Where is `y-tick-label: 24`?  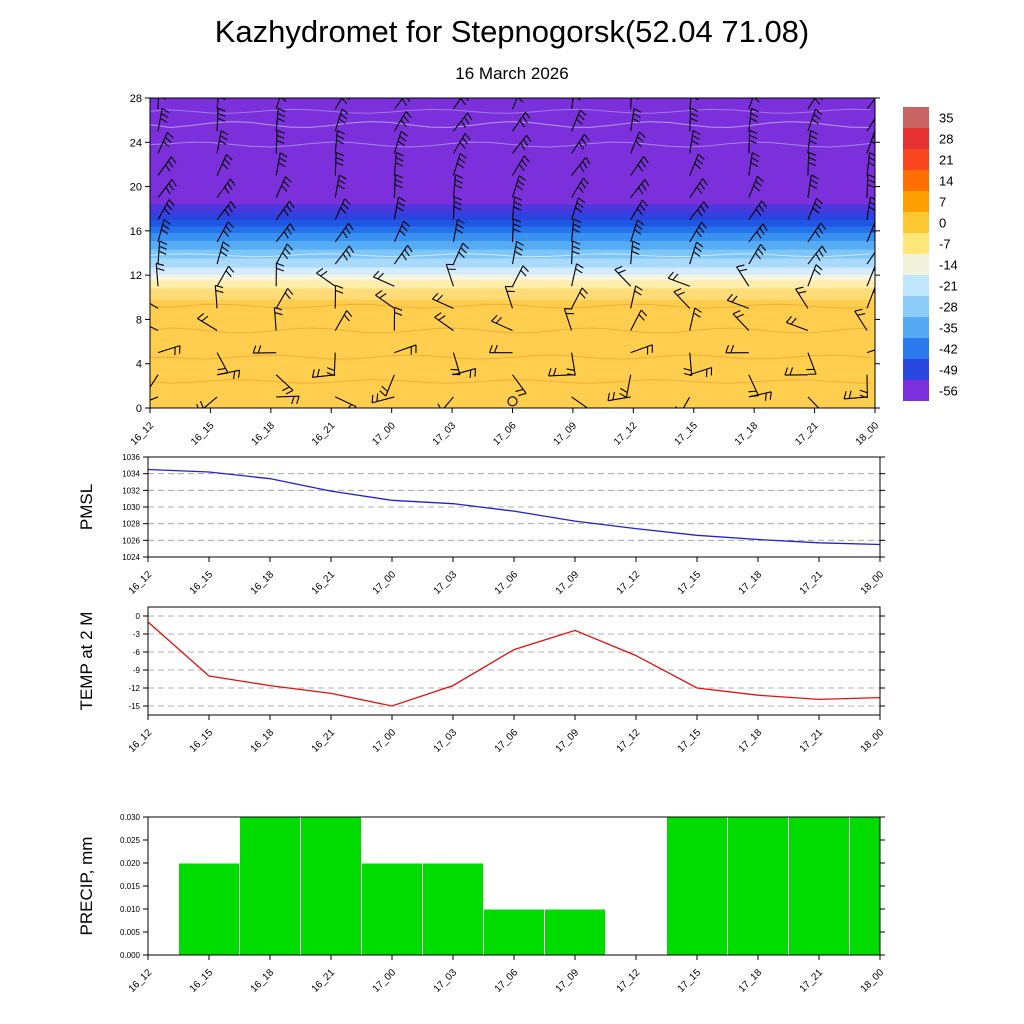
y-tick-label: 24 is located at coordinates (136, 143).